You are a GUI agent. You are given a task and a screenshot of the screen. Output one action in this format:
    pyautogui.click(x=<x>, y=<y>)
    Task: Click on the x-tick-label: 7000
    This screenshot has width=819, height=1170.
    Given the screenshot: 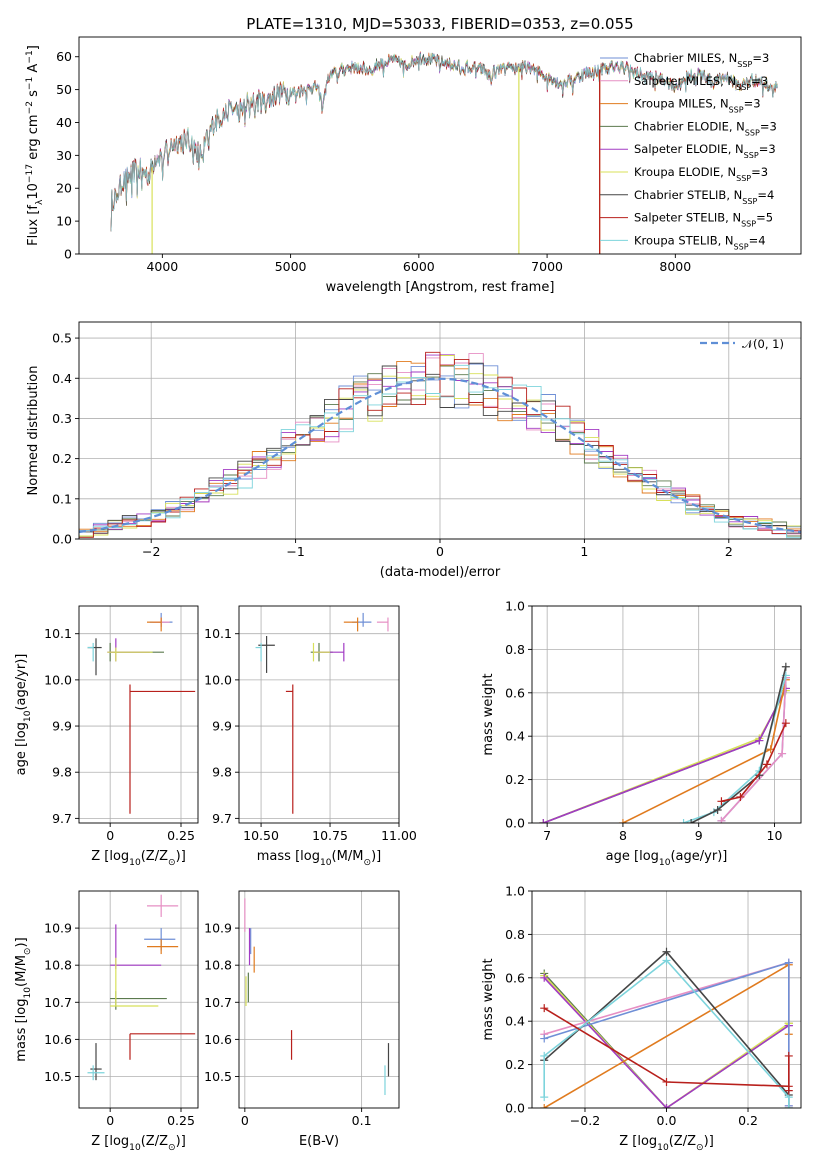 What is the action you would take?
    pyautogui.click(x=547, y=266)
    